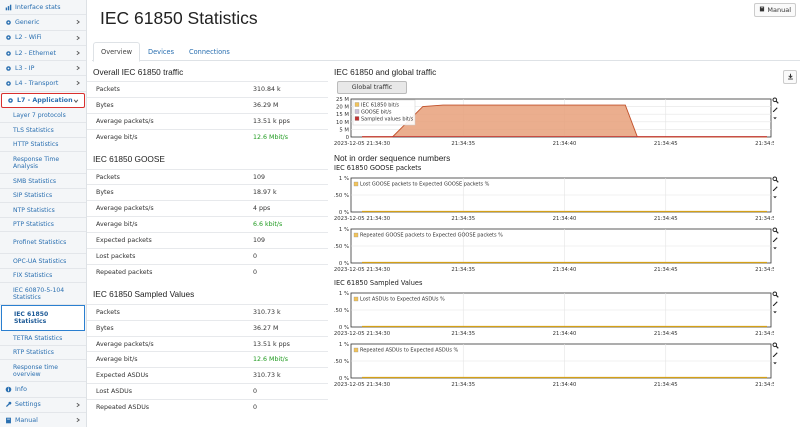  I want to click on manual-button: Manual, so click(775, 10).